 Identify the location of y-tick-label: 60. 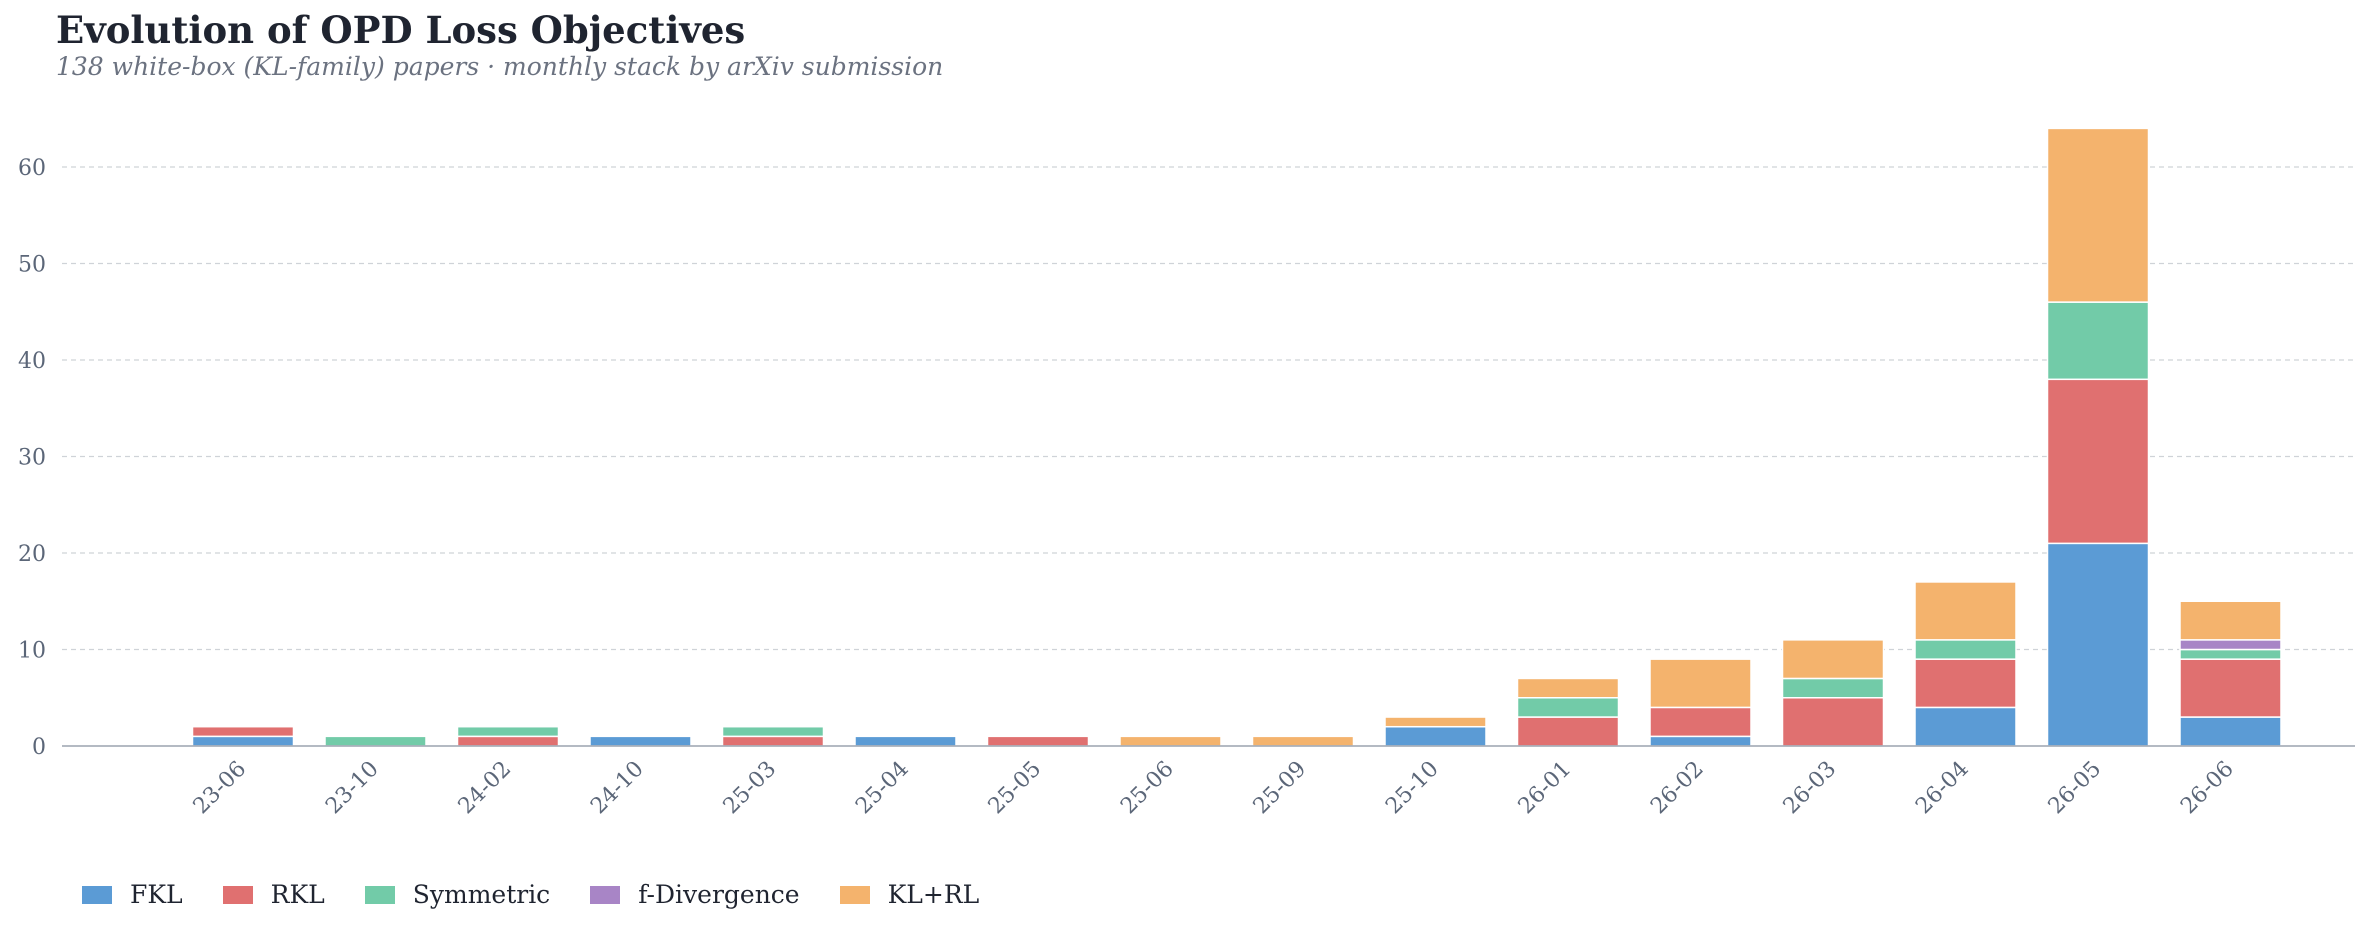
(32, 168).